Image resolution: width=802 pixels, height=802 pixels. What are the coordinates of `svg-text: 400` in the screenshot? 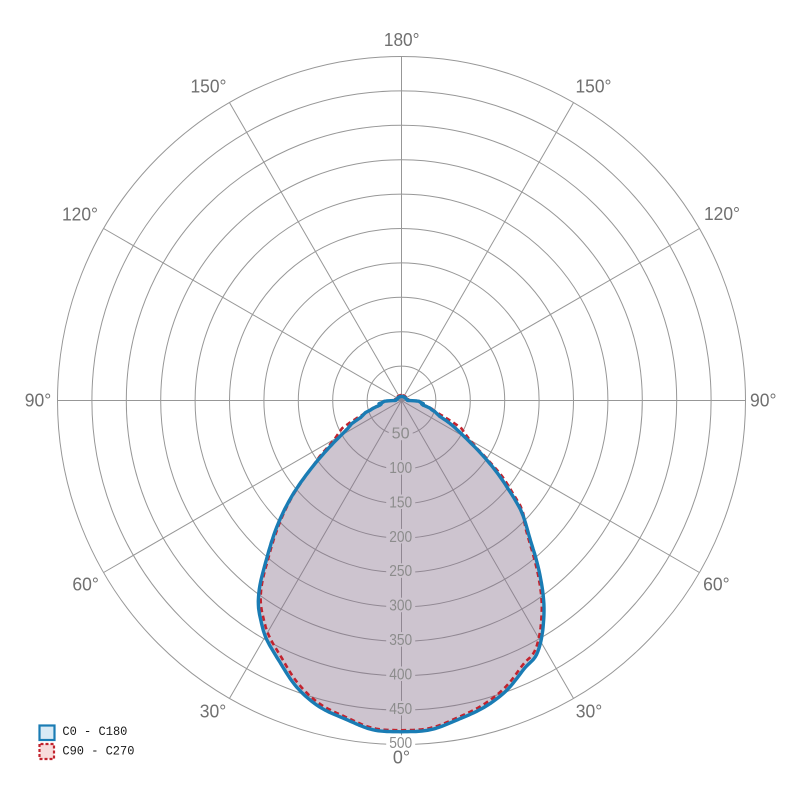 It's located at (400, 674).